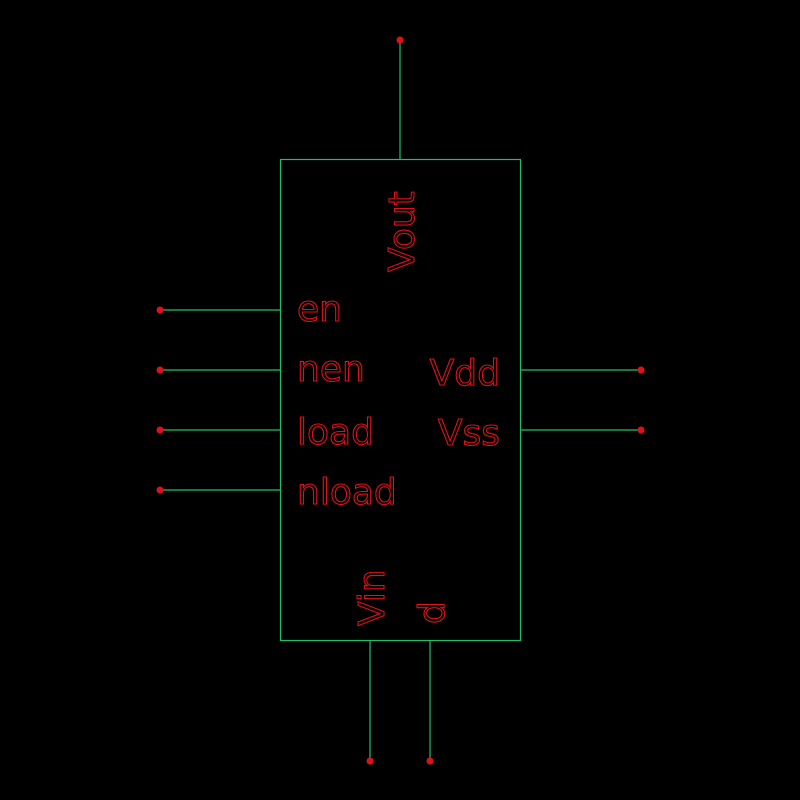 The image size is (800, 800). I want to click on pin-label-vin: Vin, so click(372, 597).